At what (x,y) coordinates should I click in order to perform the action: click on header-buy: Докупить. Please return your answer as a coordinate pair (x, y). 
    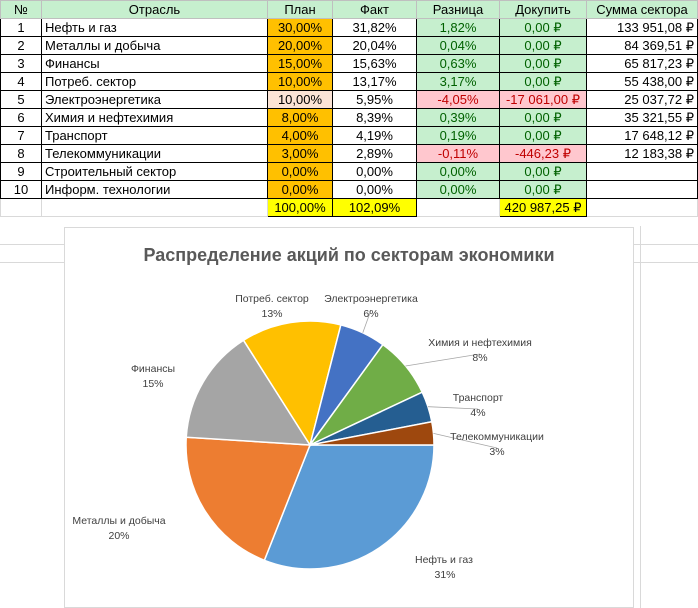
    Looking at the image, I should click on (543, 9).